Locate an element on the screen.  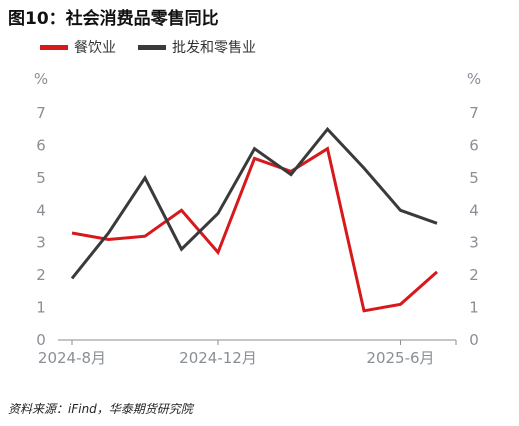
y-tick-label-left: 3 is located at coordinates (41, 243).